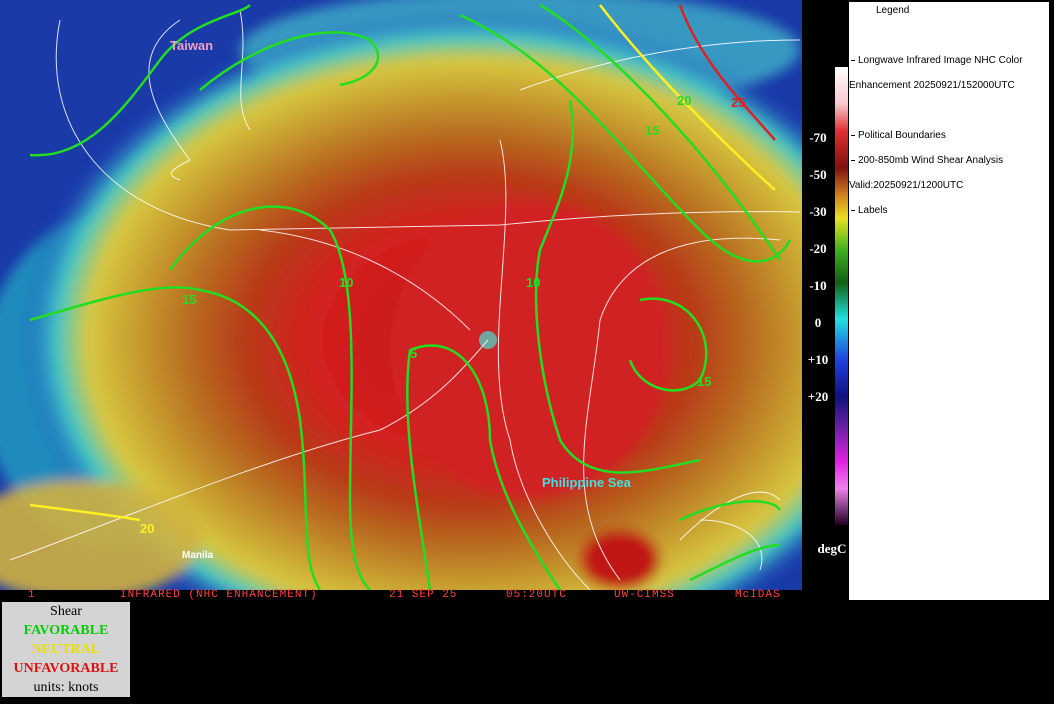 The image size is (1054, 704). Describe the element at coordinates (66, 668) in the screenshot. I see `shear-level: UNFAVORABLE` at that location.